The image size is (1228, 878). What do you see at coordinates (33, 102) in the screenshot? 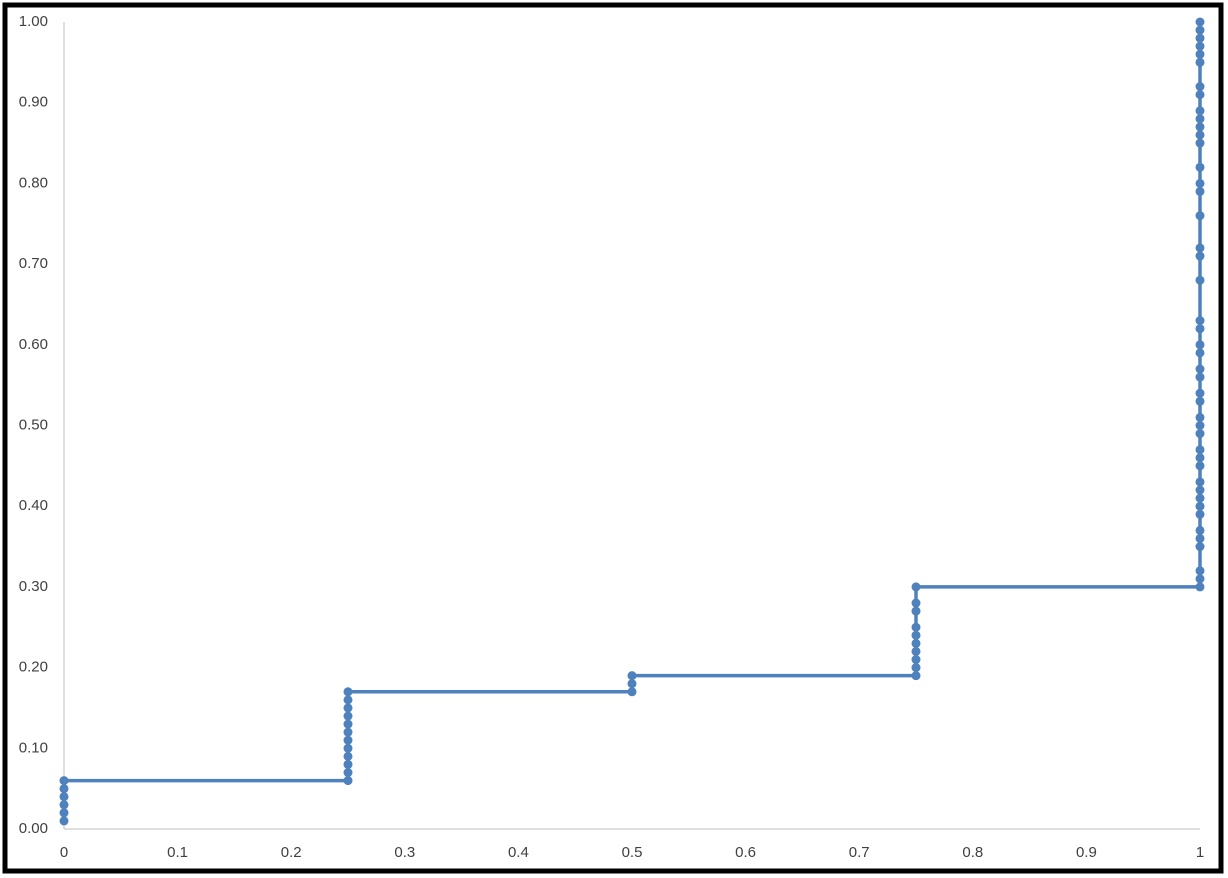
I see `y-tick-label: 0.90` at bounding box center [33, 102].